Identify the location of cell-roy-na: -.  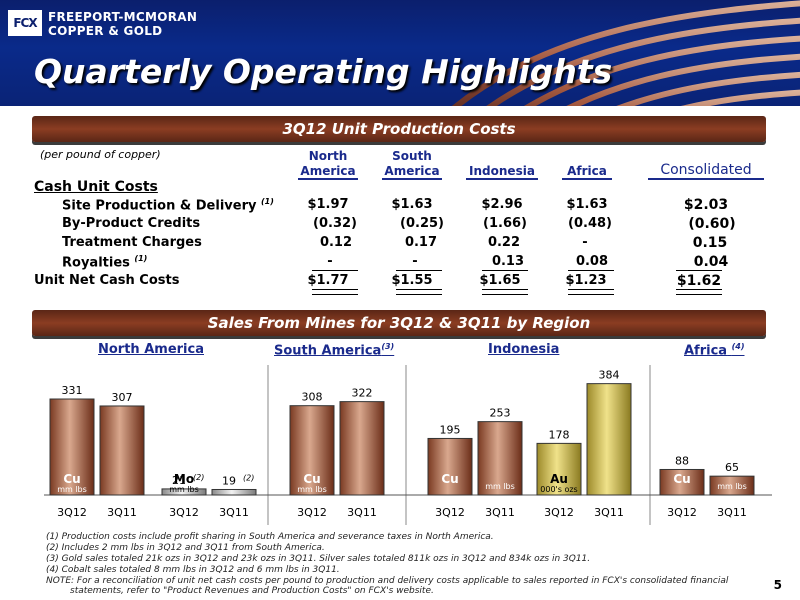
(330, 261).